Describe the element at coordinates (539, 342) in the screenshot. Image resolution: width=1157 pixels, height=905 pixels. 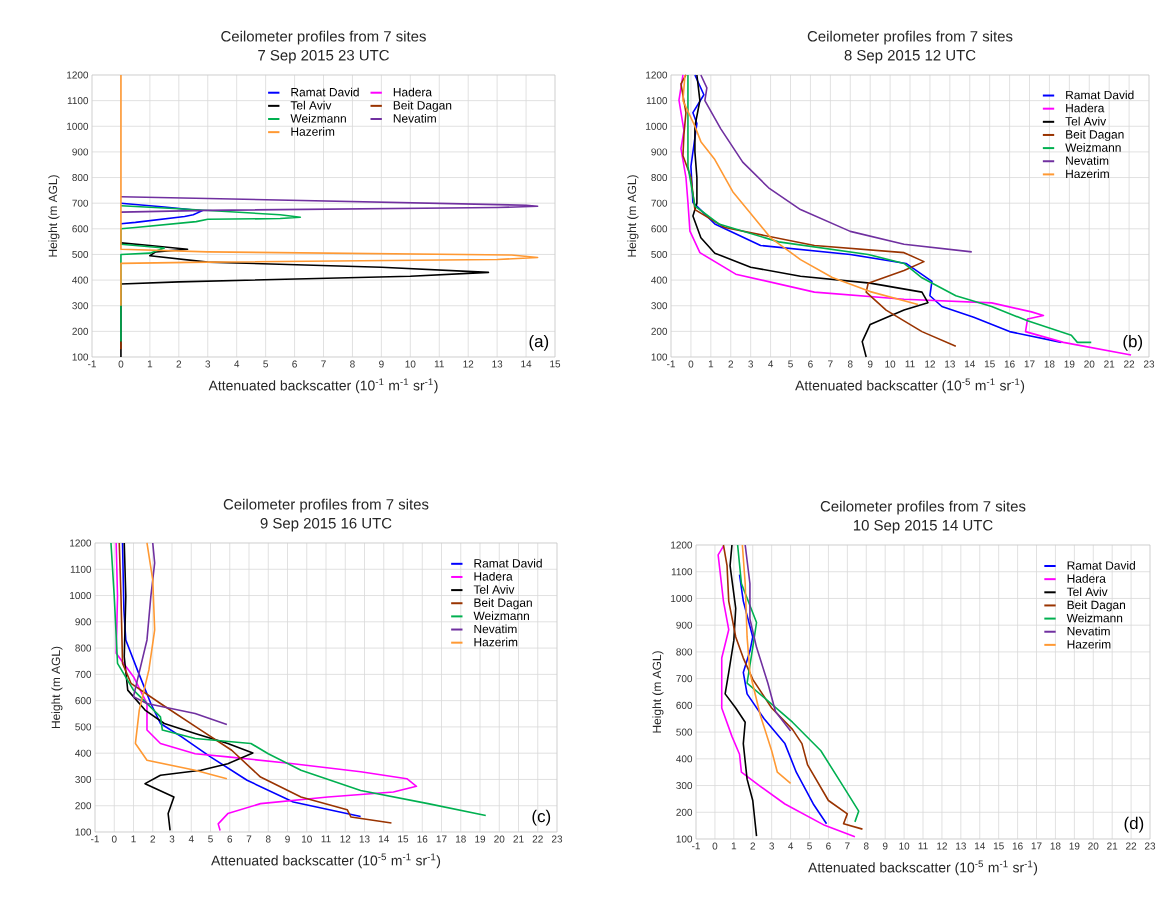
I see `annotation: (a)` at that location.